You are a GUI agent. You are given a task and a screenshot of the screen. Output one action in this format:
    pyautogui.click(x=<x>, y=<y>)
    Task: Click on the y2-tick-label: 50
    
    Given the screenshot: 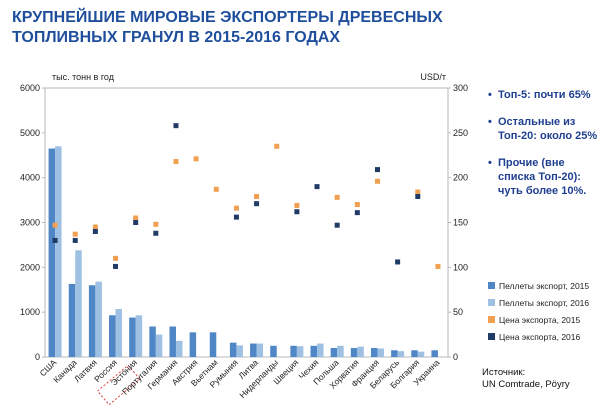 What is the action you would take?
    pyautogui.click(x=458, y=312)
    